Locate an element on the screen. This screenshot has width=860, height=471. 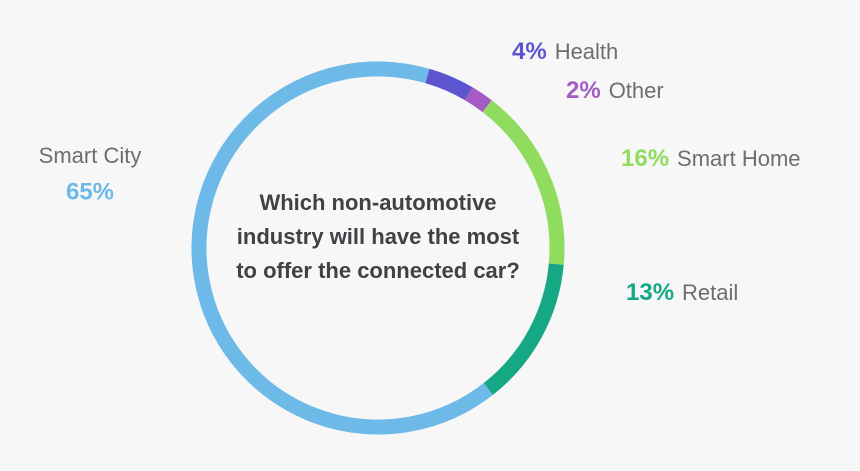
value-label: 4% is located at coordinates (529, 51).